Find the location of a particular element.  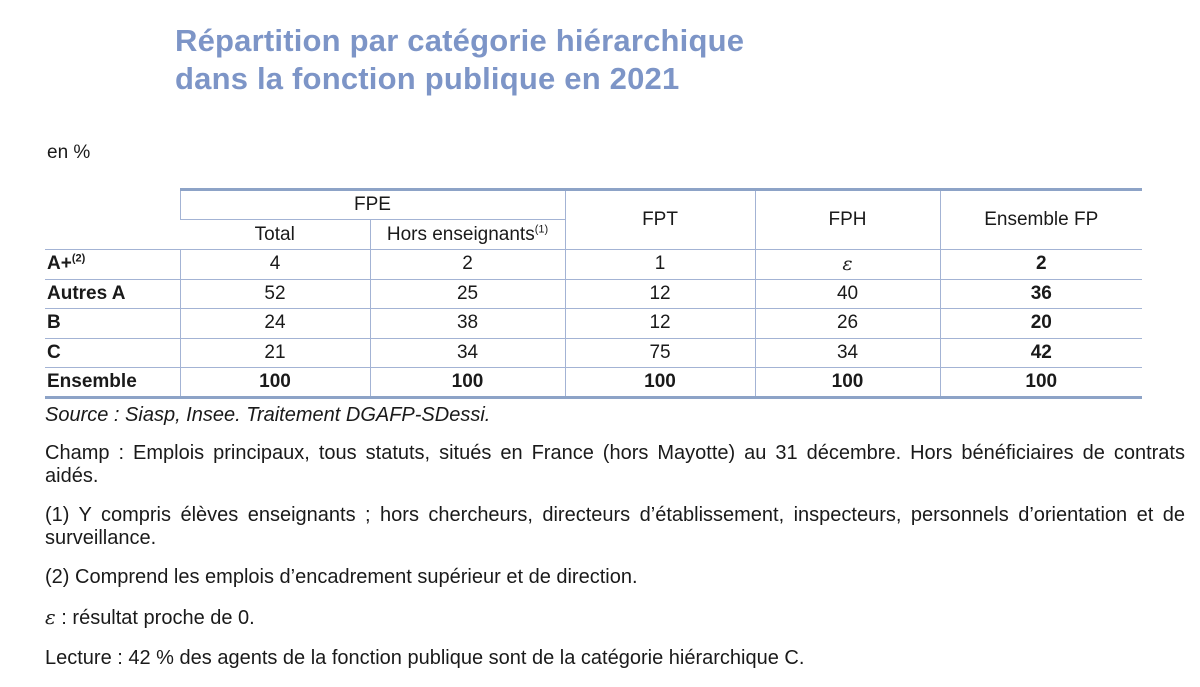

row-header-c: C is located at coordinates (113, 353).